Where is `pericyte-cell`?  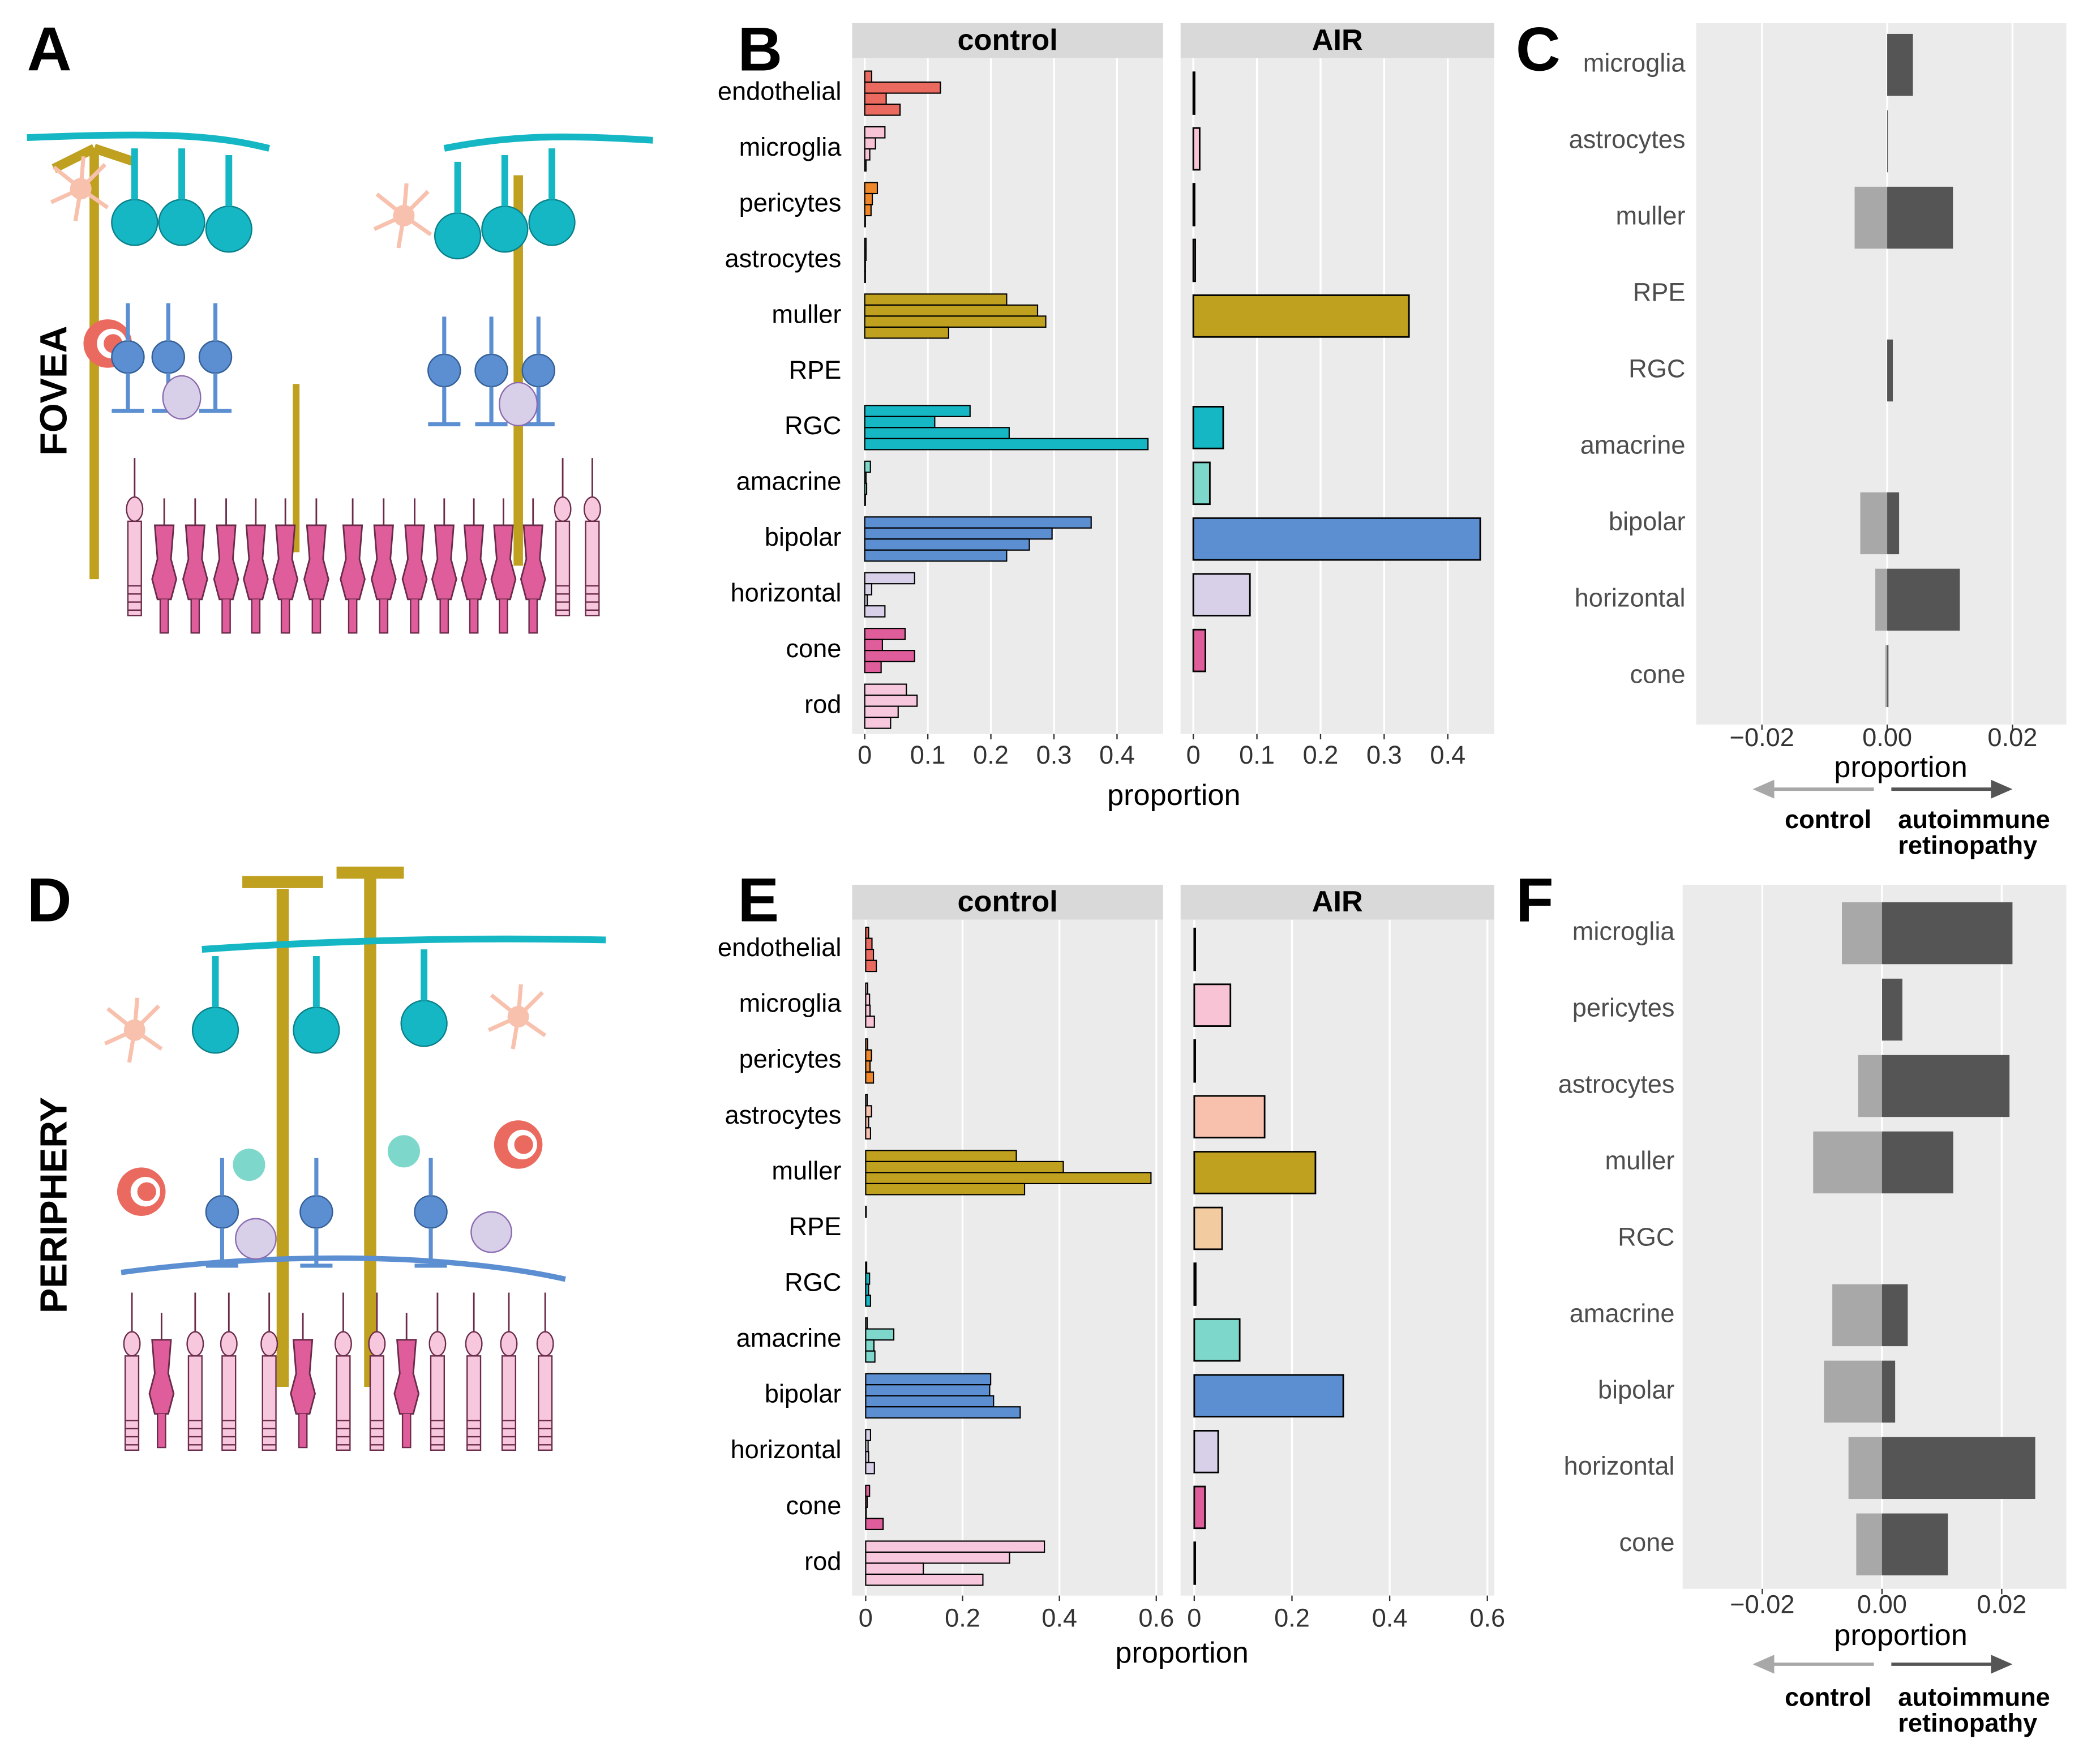 pericyte-cell is located at coordinates (141, 1191).